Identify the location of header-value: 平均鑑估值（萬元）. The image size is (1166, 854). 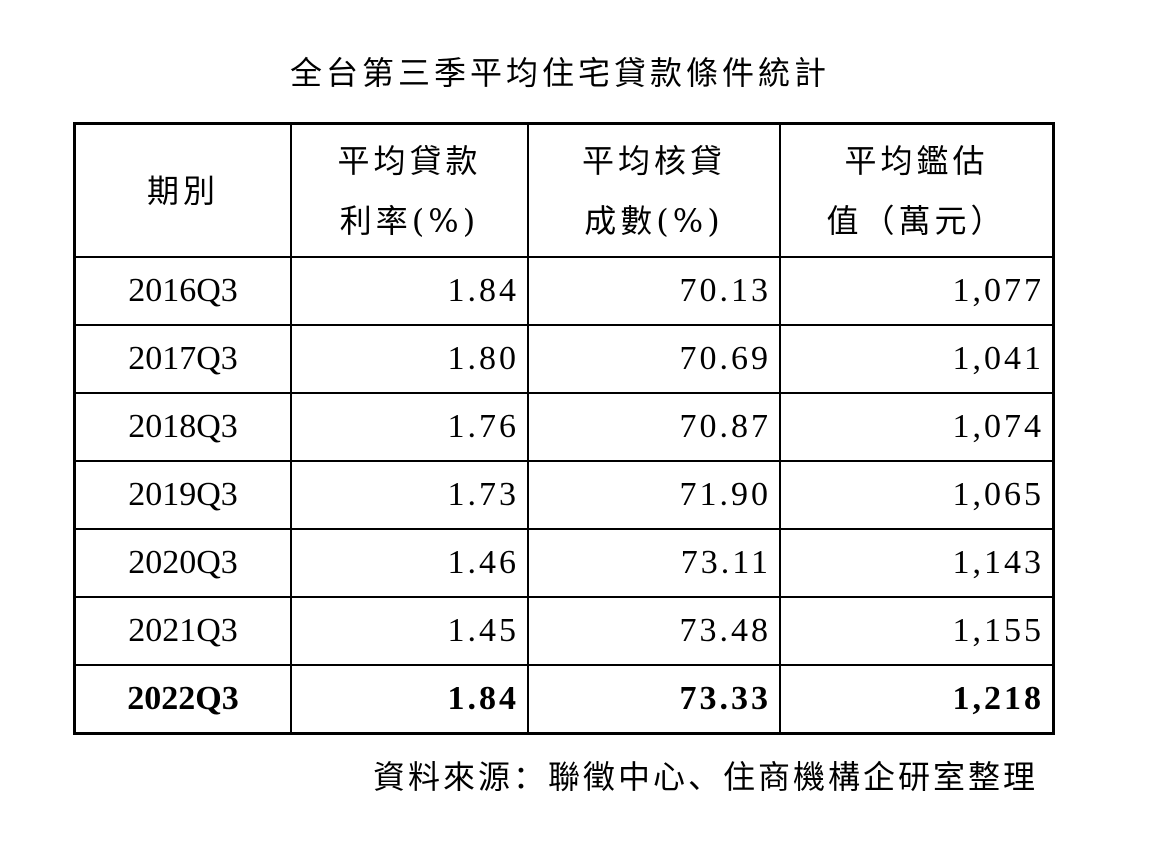
(917, 190).